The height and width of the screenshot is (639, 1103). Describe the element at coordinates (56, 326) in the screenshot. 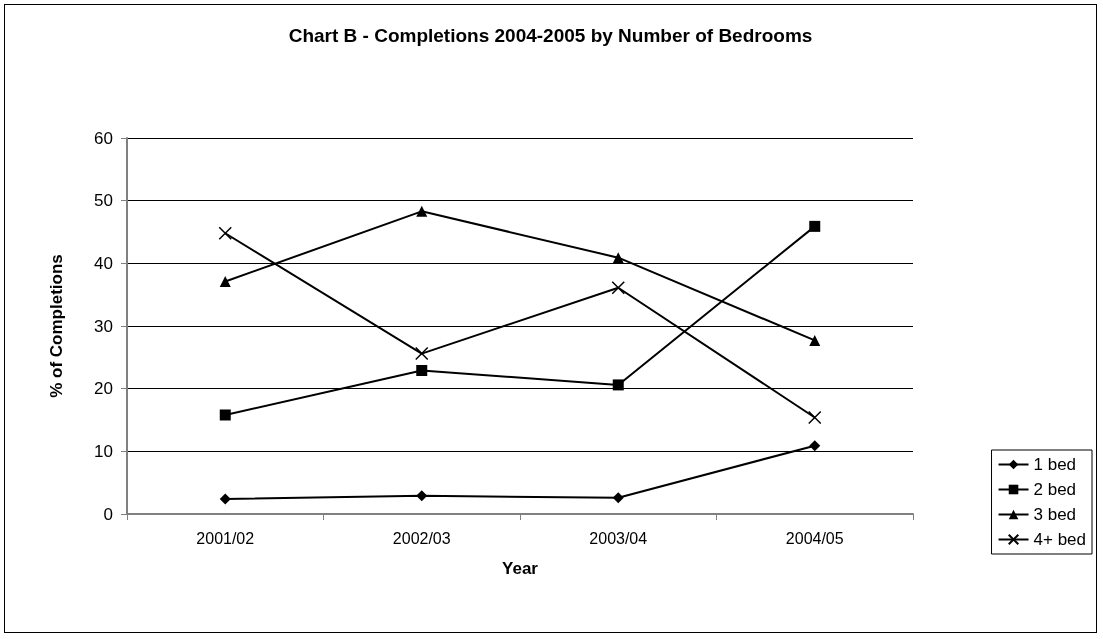

I see `y-axis-title: % of Completions` at that location.